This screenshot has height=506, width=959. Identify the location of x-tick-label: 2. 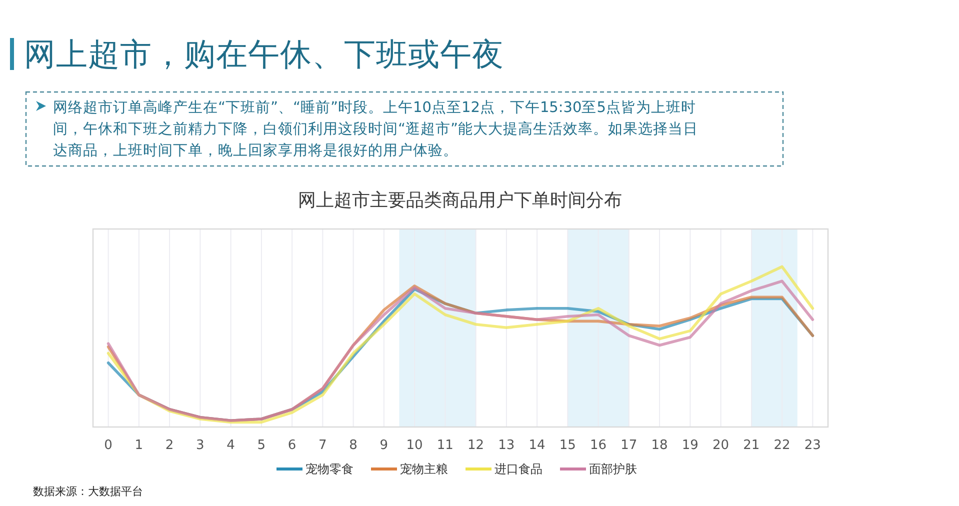
(169, 445).